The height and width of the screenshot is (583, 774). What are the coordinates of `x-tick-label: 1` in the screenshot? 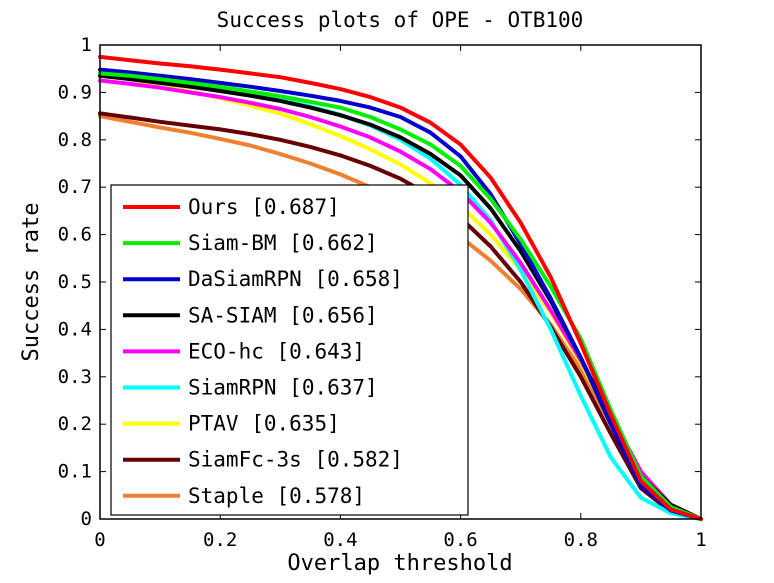 It's located at (700, 540).